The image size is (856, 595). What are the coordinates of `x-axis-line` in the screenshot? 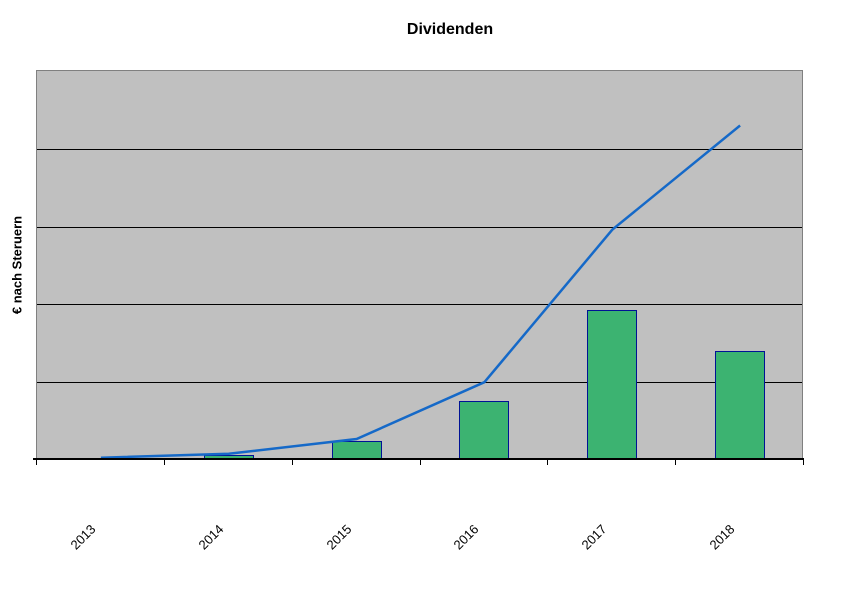 It's located at (418, 459).